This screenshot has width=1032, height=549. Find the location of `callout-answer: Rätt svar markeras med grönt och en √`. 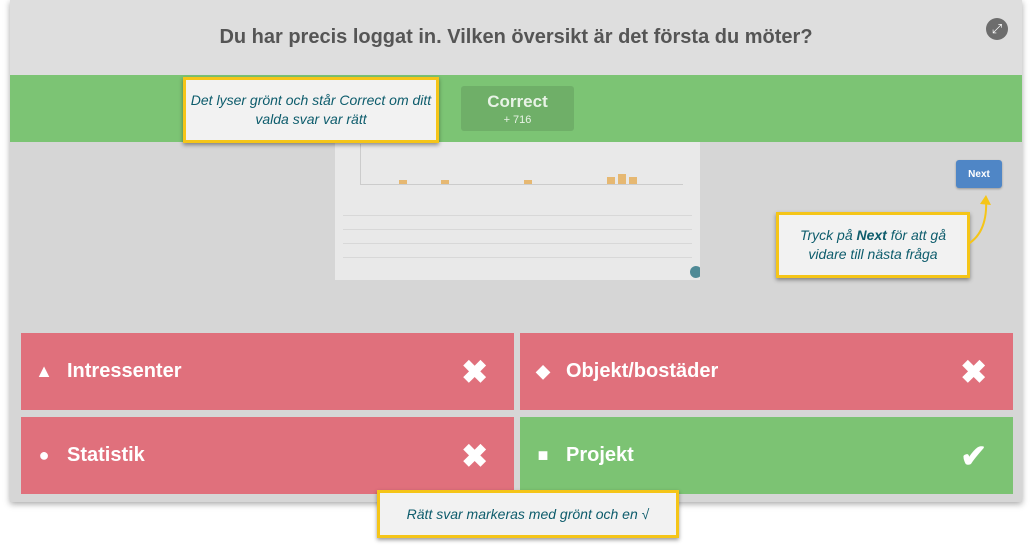

callout-answer: Rätt svar markeras med grönt och en √ is located at coordinates (528, 514).